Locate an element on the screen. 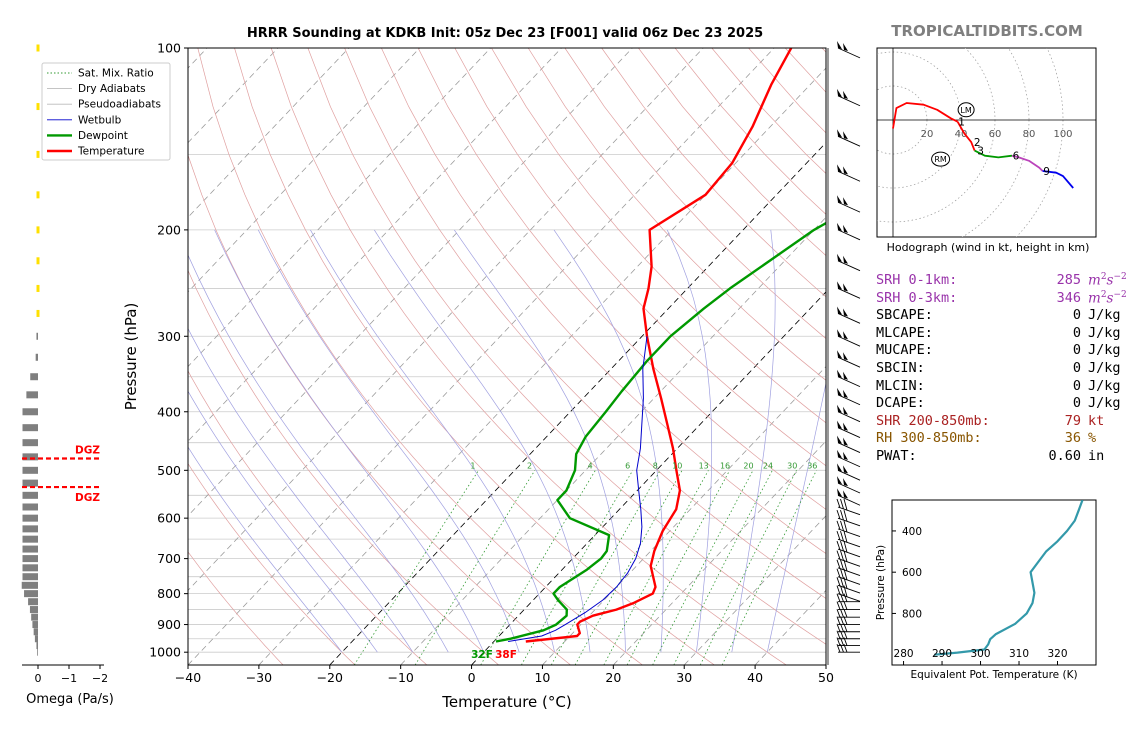  hodograph-caption: Hodograph (wind in kt, height in km) is located at coordinates (988, 247).